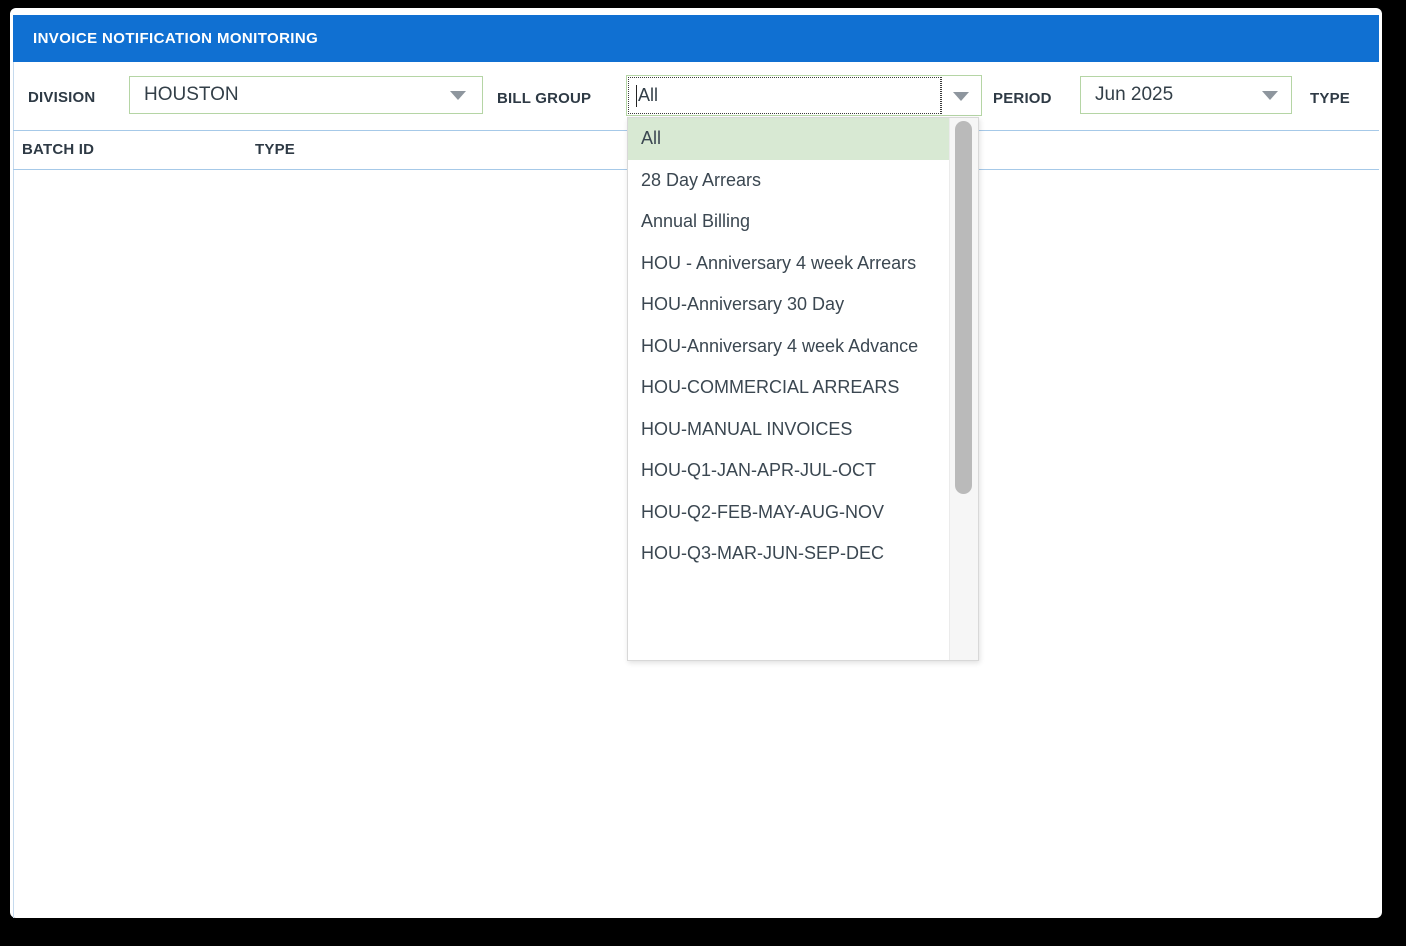 The width and height of the screenshot is (1406, 946). What do you see at coordinates (701, 179) in the screenshot?
I see `dropdown-option: 28 Day Arrears` at bounding box center [701, 179].